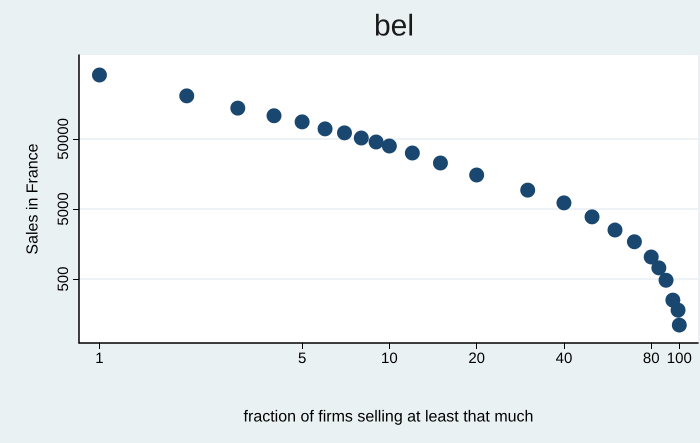  I want to click on y-tick-label: 5000, so click(63, 209).